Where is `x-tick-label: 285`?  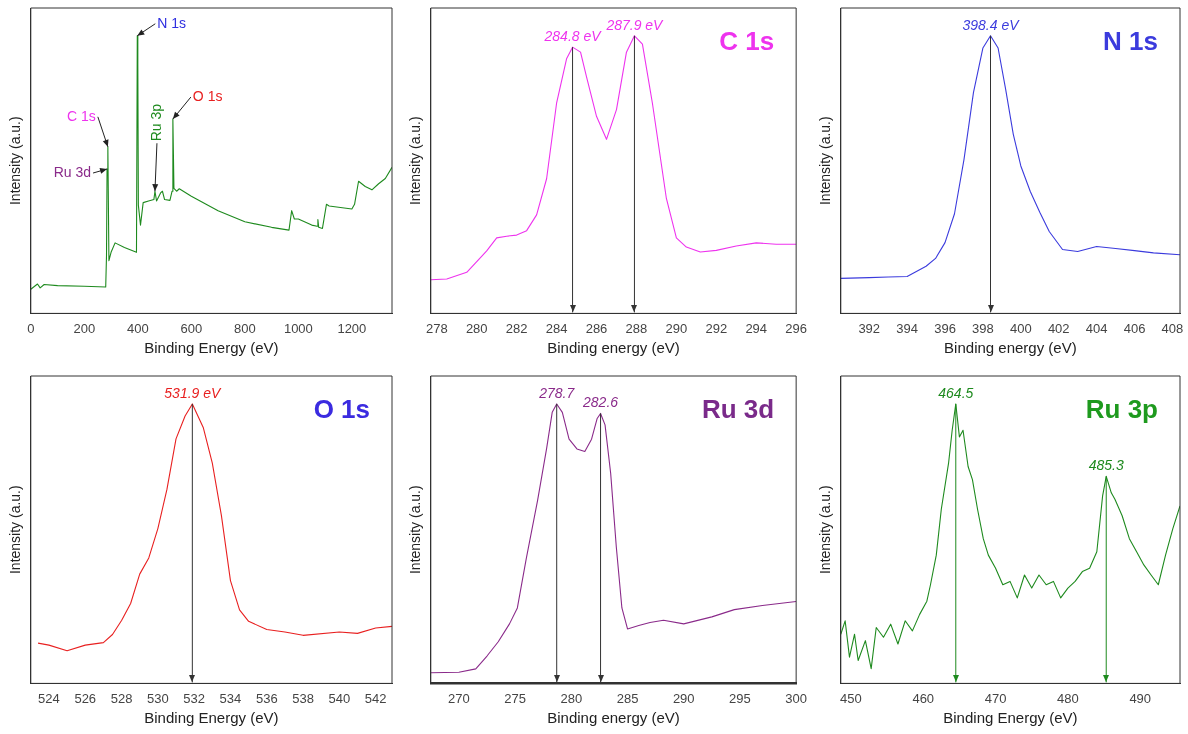
x-tick-label: 285 is located at coordinates (627, 698).